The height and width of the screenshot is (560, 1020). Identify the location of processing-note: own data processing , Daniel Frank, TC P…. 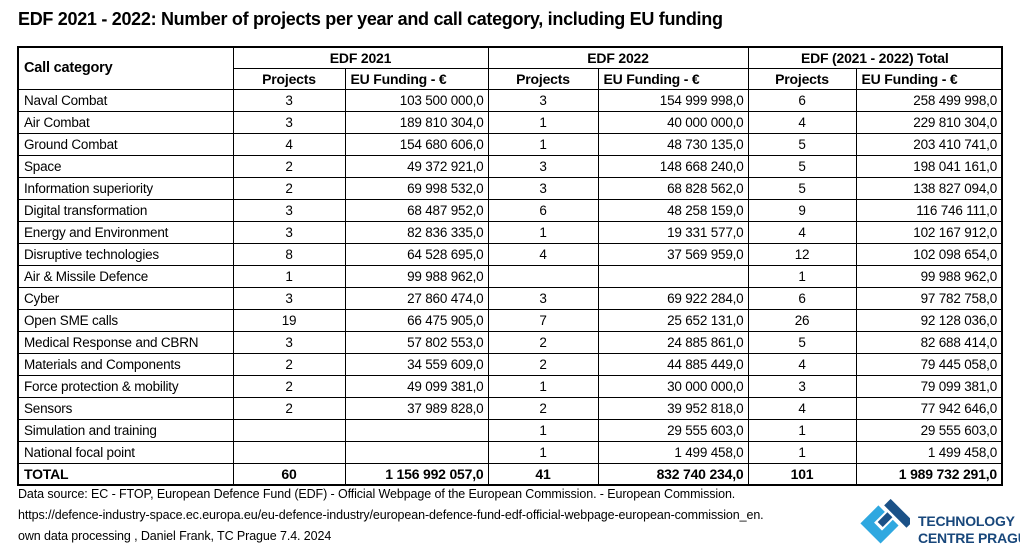
(175, 536).